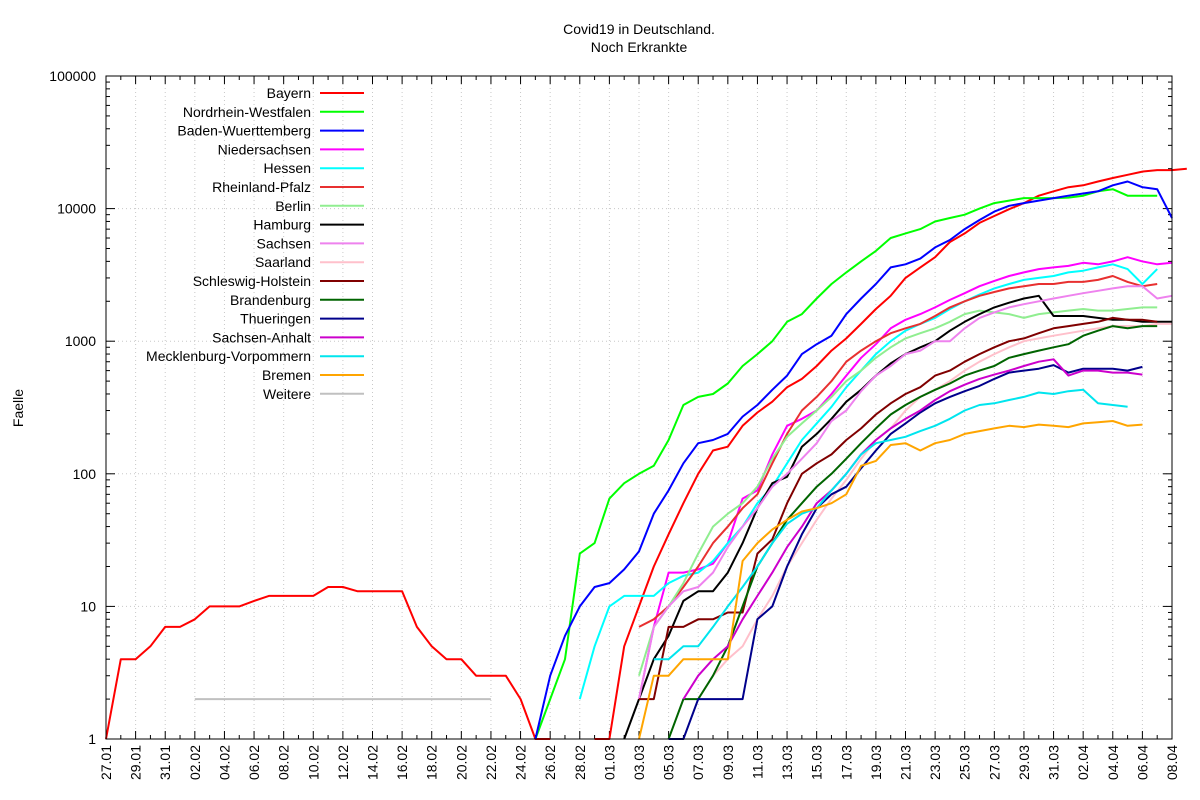 This screenshot has width=1200, height=800. Describe the element at coordinates (1113, 762) in the screenshot. I see `x-tick-label: 04.04` at that location.